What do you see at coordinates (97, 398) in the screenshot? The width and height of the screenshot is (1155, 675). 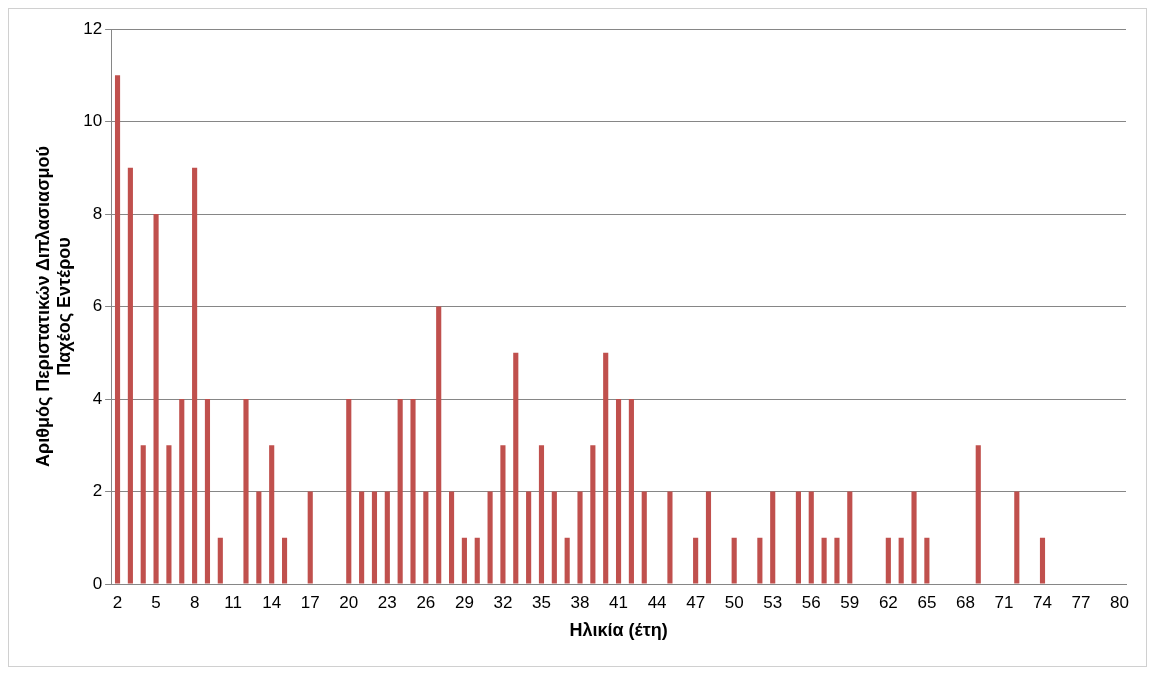 I see `y-tick-label: 4` at bounding box center [97, 398].